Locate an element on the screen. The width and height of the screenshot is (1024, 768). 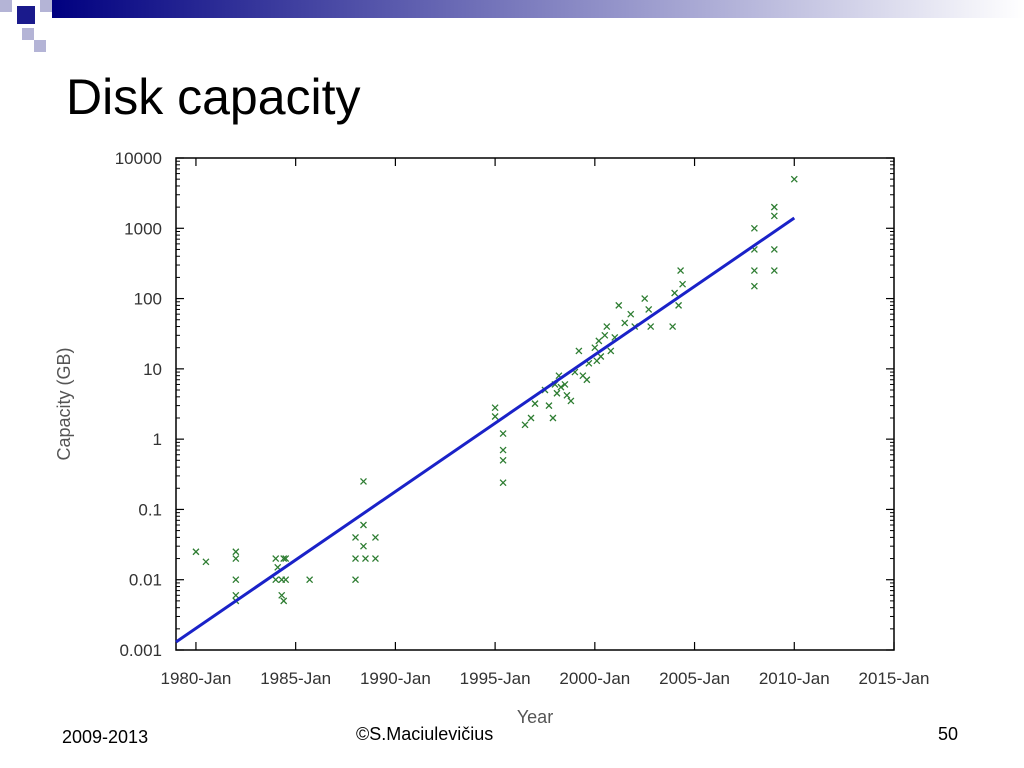
x-tick-label: 1990-Jan is located at coordinates (395, 678).